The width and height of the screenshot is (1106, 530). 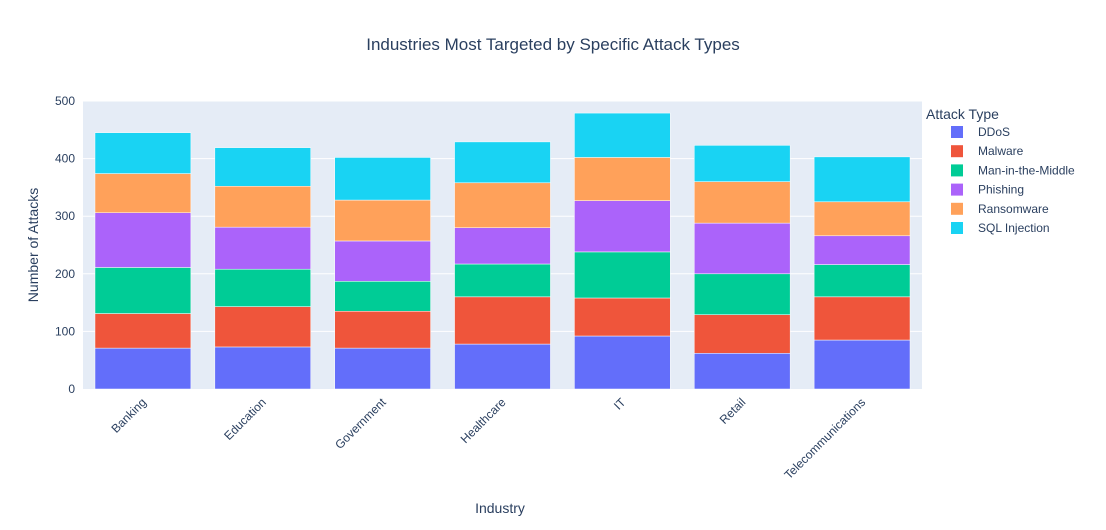 I want to click on legend-item: Malware, so click(x=987, y=151).